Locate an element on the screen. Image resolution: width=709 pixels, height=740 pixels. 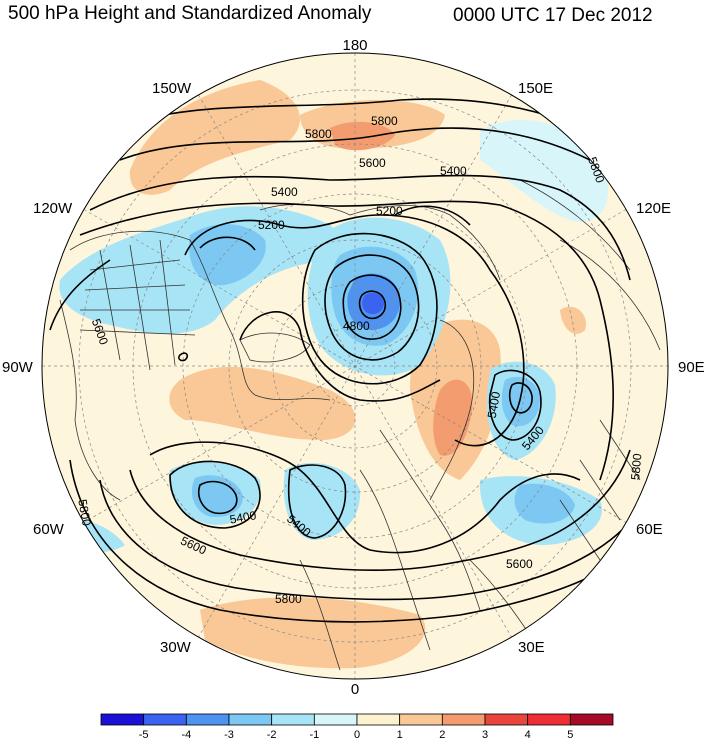
colorbar-tick-label: -2 is located at coordinates (272, 734).